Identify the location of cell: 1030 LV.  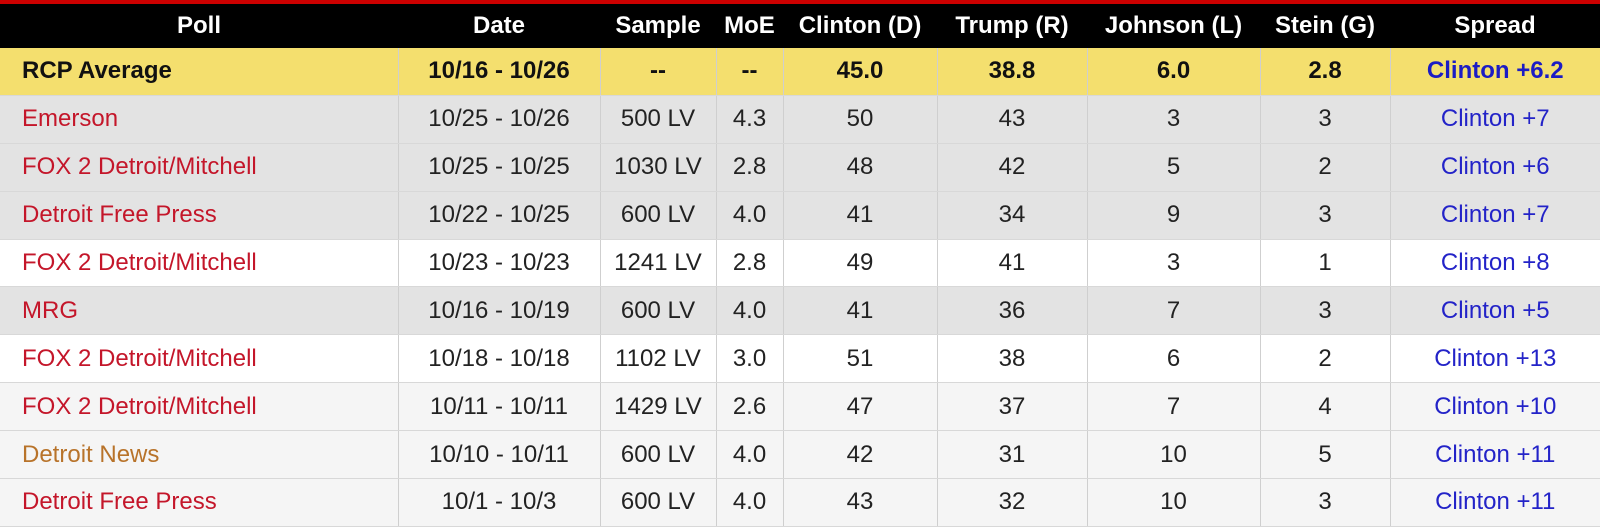
(657, 167).